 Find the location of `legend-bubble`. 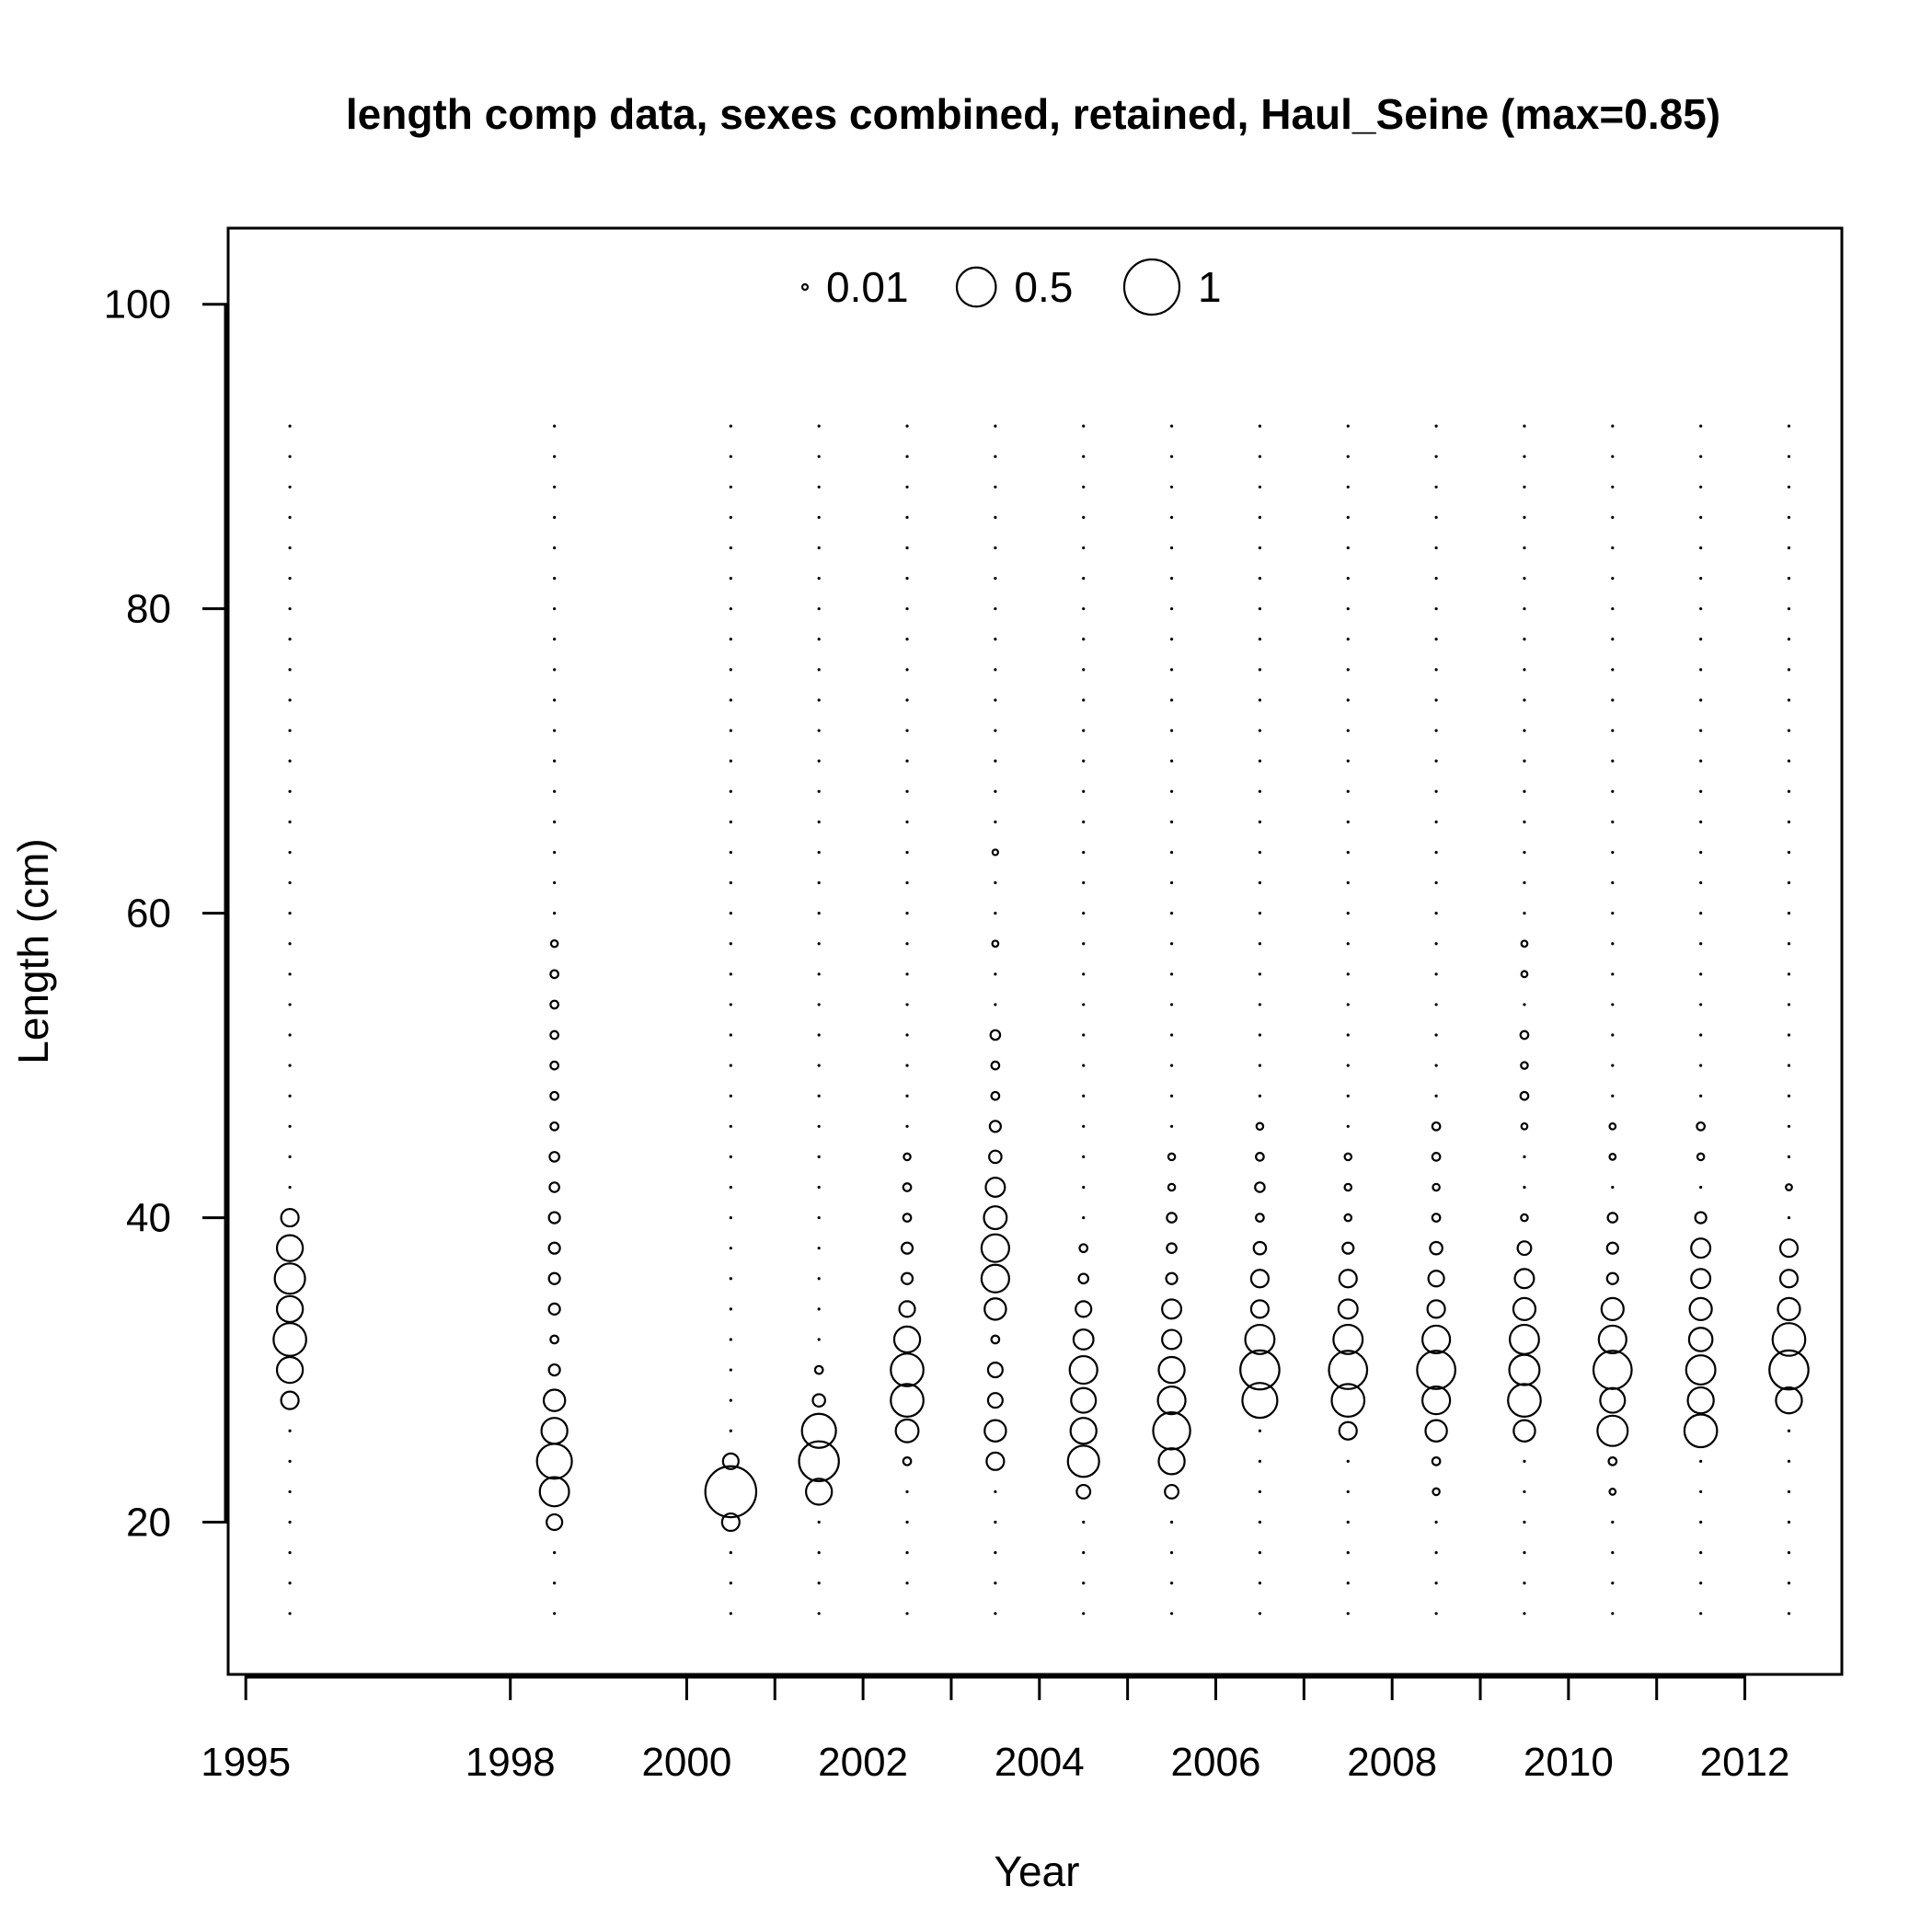

legend-bubble is located at coordinates (1151, 287).